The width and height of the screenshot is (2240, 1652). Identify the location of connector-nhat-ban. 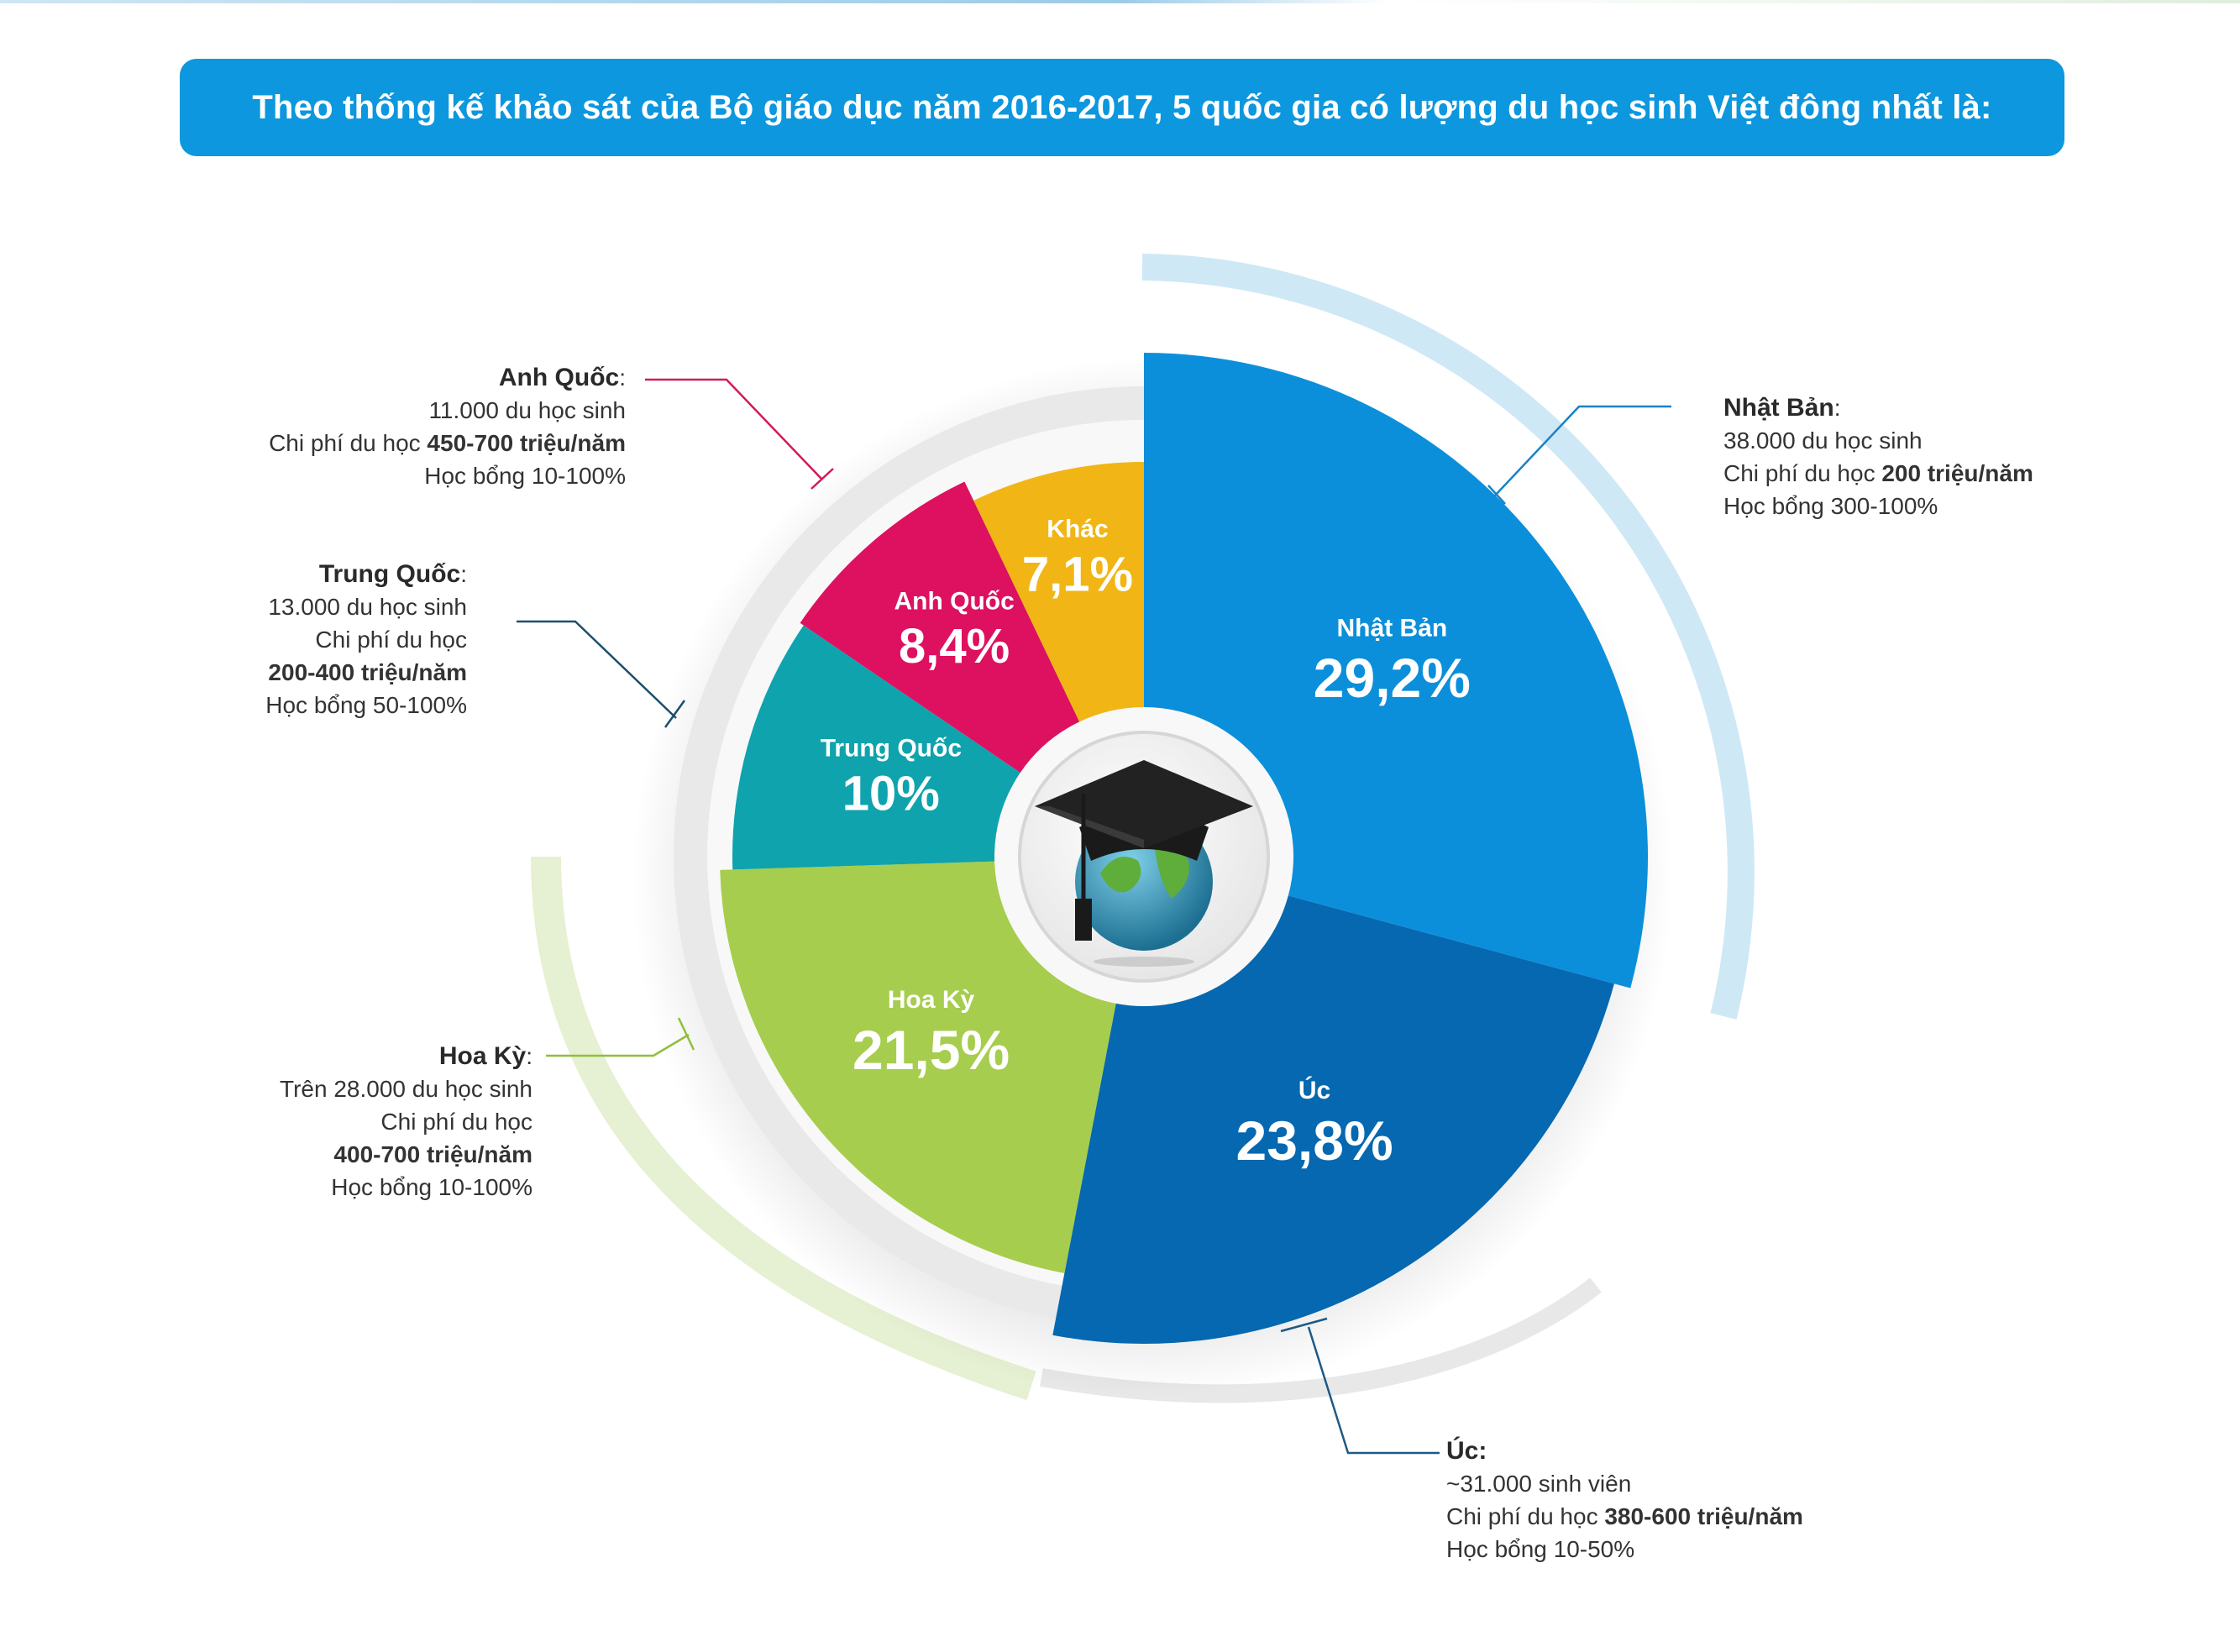
(1582, 450).